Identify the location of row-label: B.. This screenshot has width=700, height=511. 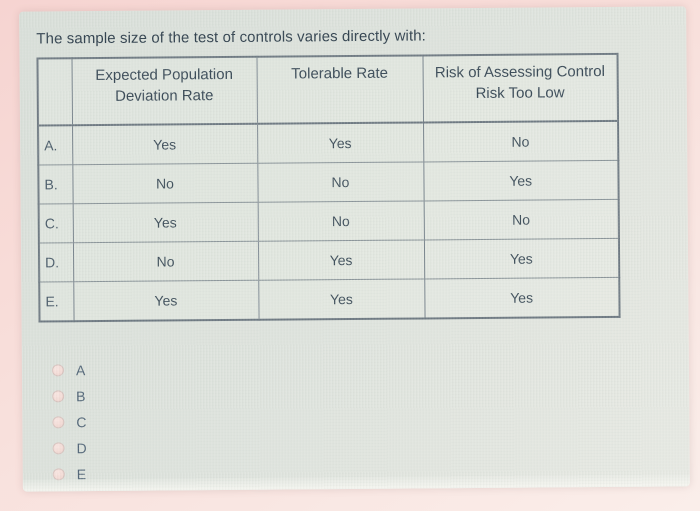
(55, 184).